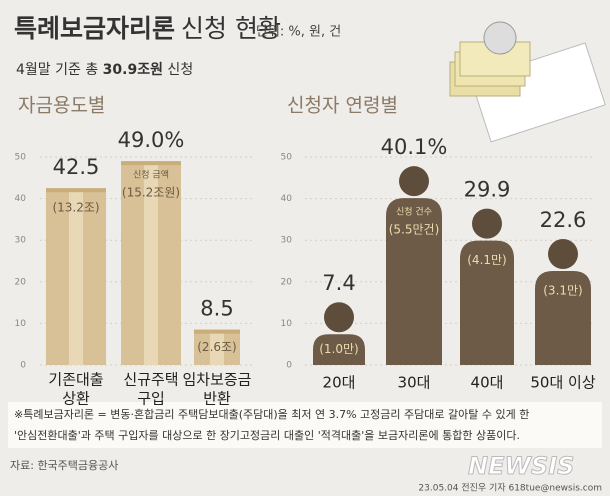 The image size is (610, 496). Describe the element at coordinates (487, 190) in the screenshot. I see `value-label: 29.9` at that location.